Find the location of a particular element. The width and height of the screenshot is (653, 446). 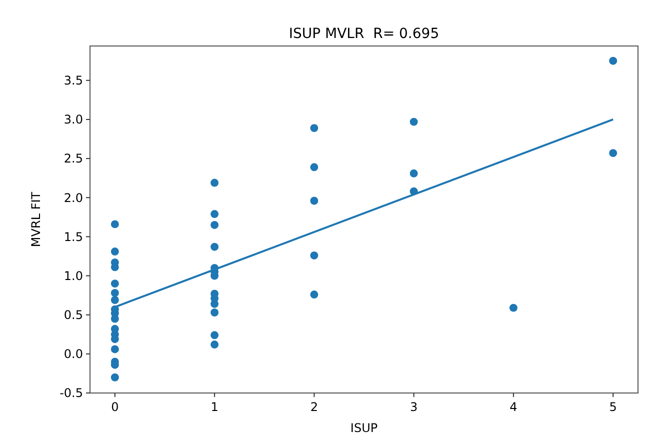

x-tick-label: 0 is located at coordinates (115, 407).